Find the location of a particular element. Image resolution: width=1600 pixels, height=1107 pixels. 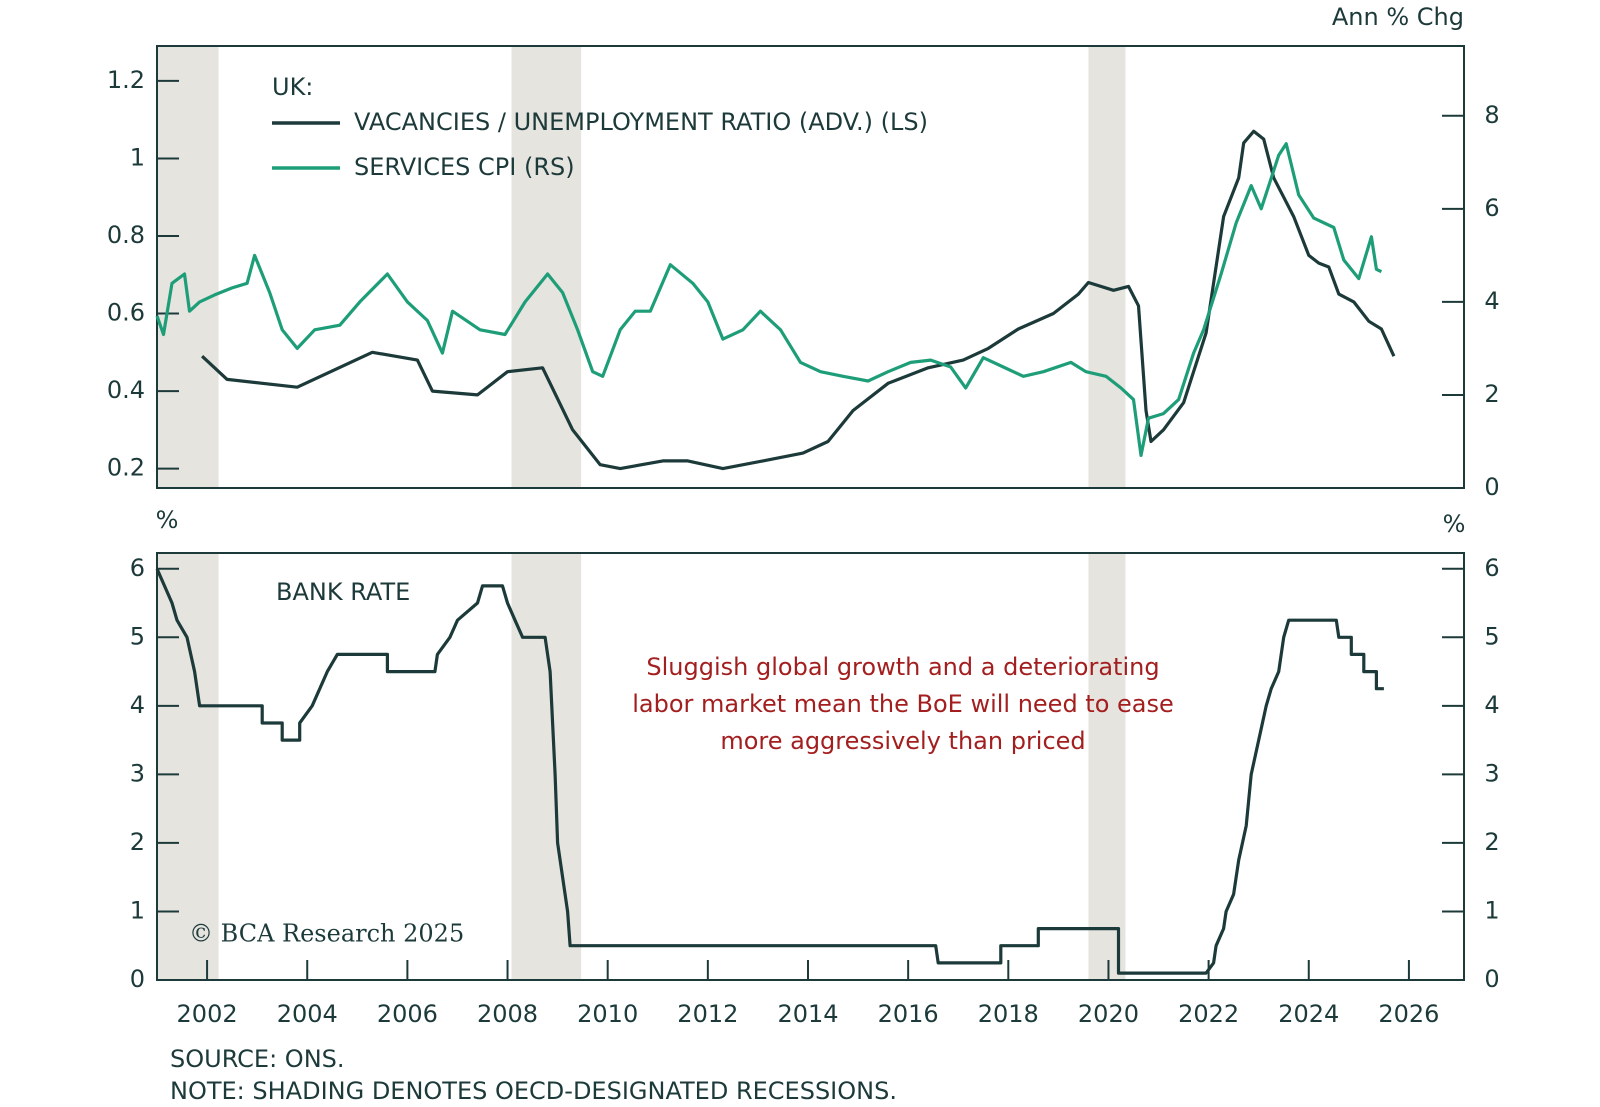

x-tick-label: 2016 is located at coordinates (908, 1014).